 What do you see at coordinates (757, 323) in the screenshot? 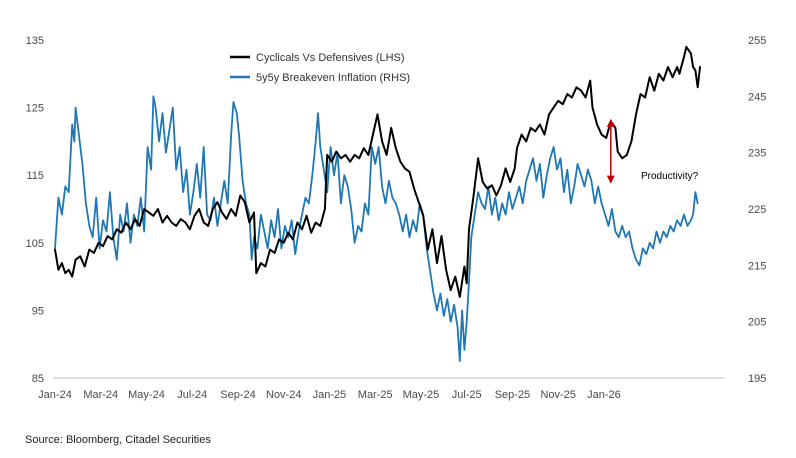
I see `right-tick-label: 205` at bounding box center [757, 323].